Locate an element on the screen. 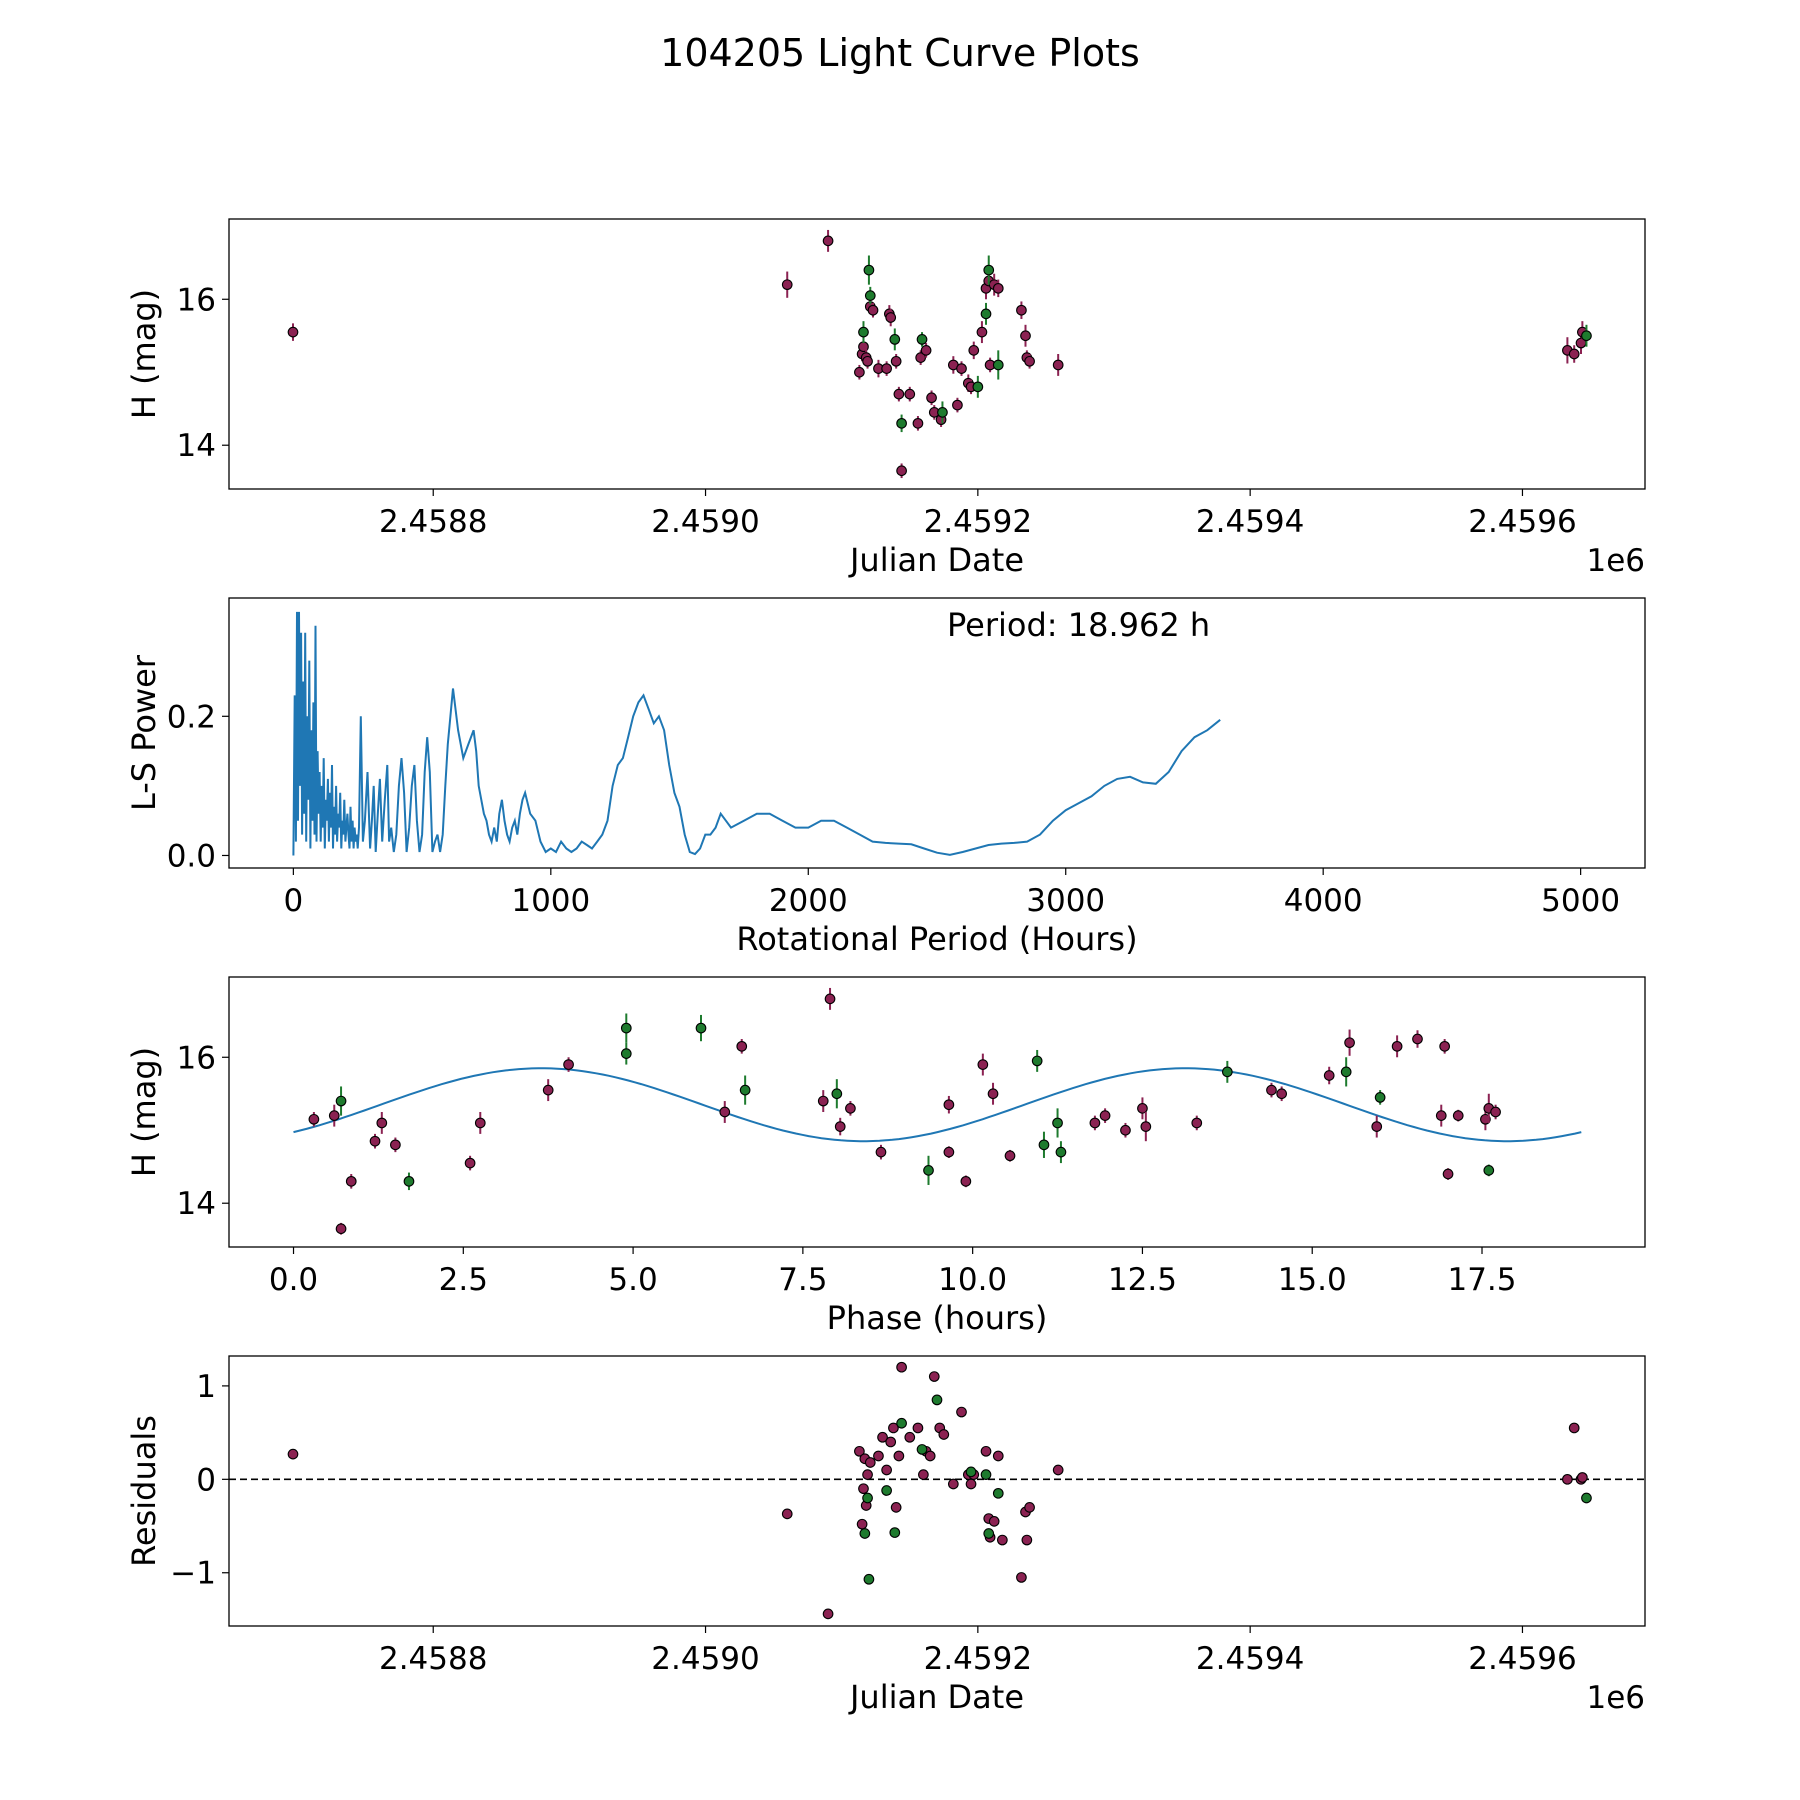 The width and height of the screenshot is (1800, 1800). x-tick-label: 2.5 is located at coordinates (463, 1280).